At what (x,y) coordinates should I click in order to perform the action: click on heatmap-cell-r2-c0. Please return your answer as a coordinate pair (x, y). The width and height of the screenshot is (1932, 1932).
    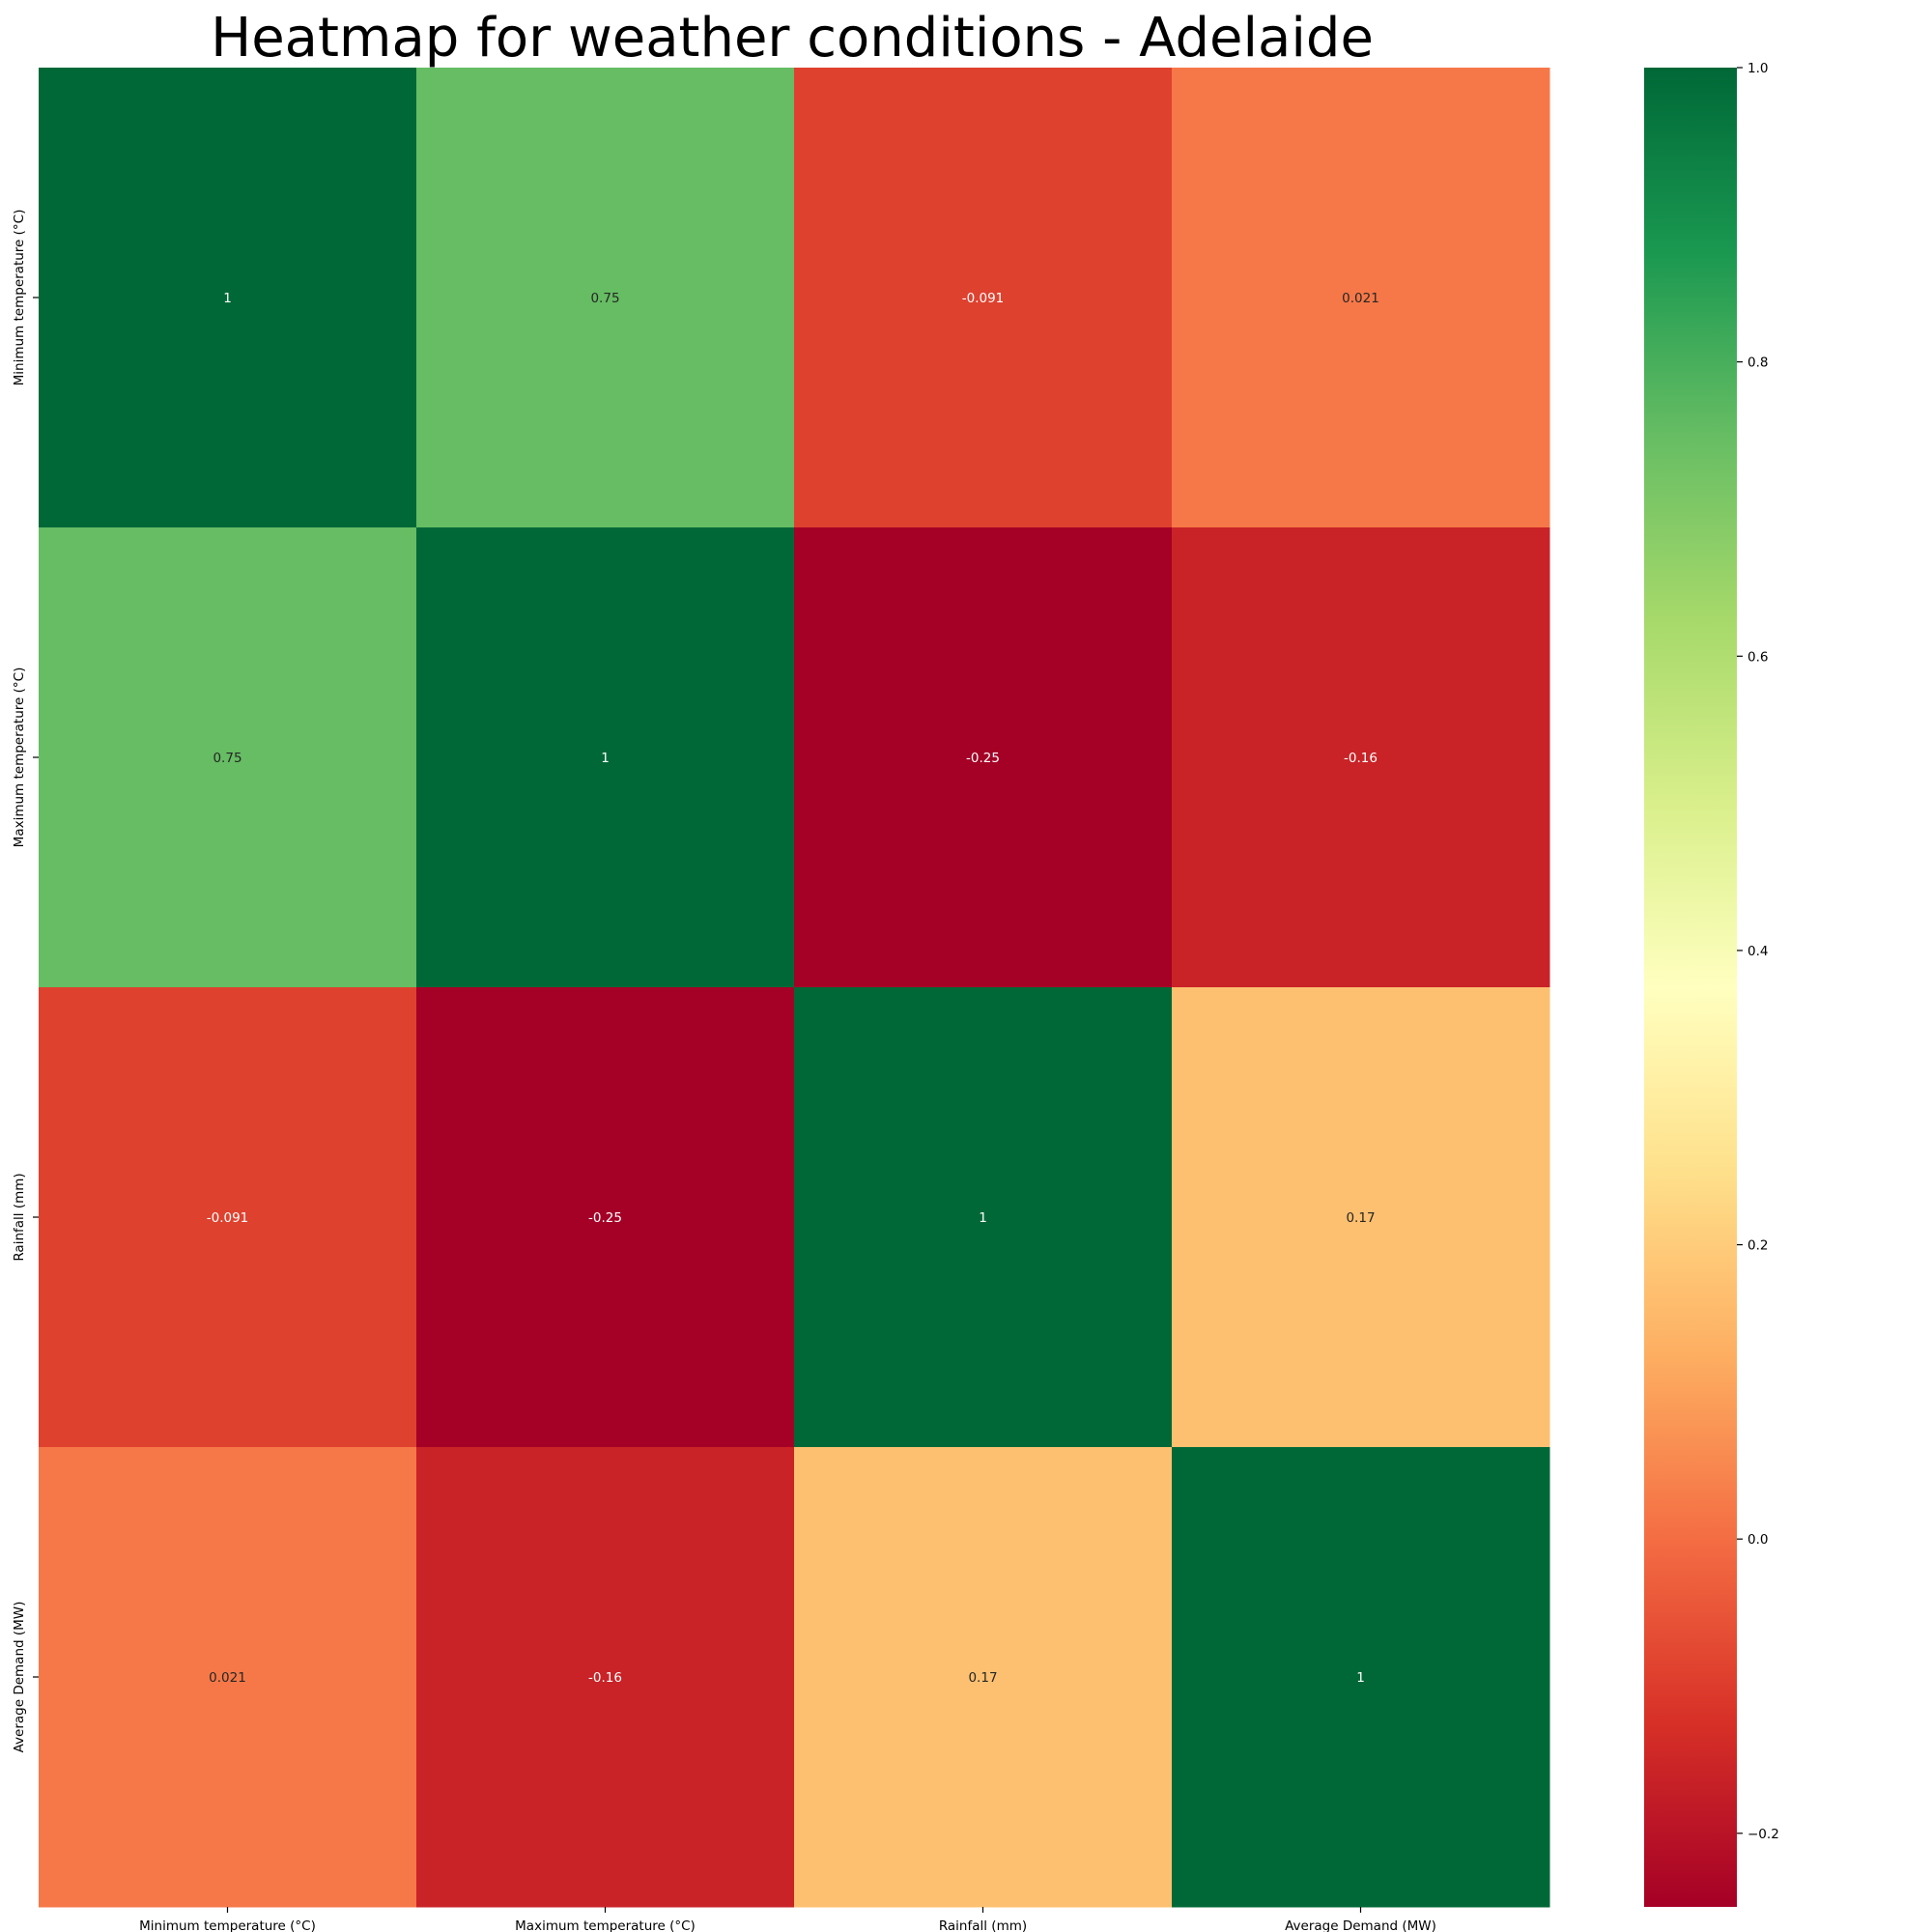
    Looking at the image, I should click on (228, 1217).